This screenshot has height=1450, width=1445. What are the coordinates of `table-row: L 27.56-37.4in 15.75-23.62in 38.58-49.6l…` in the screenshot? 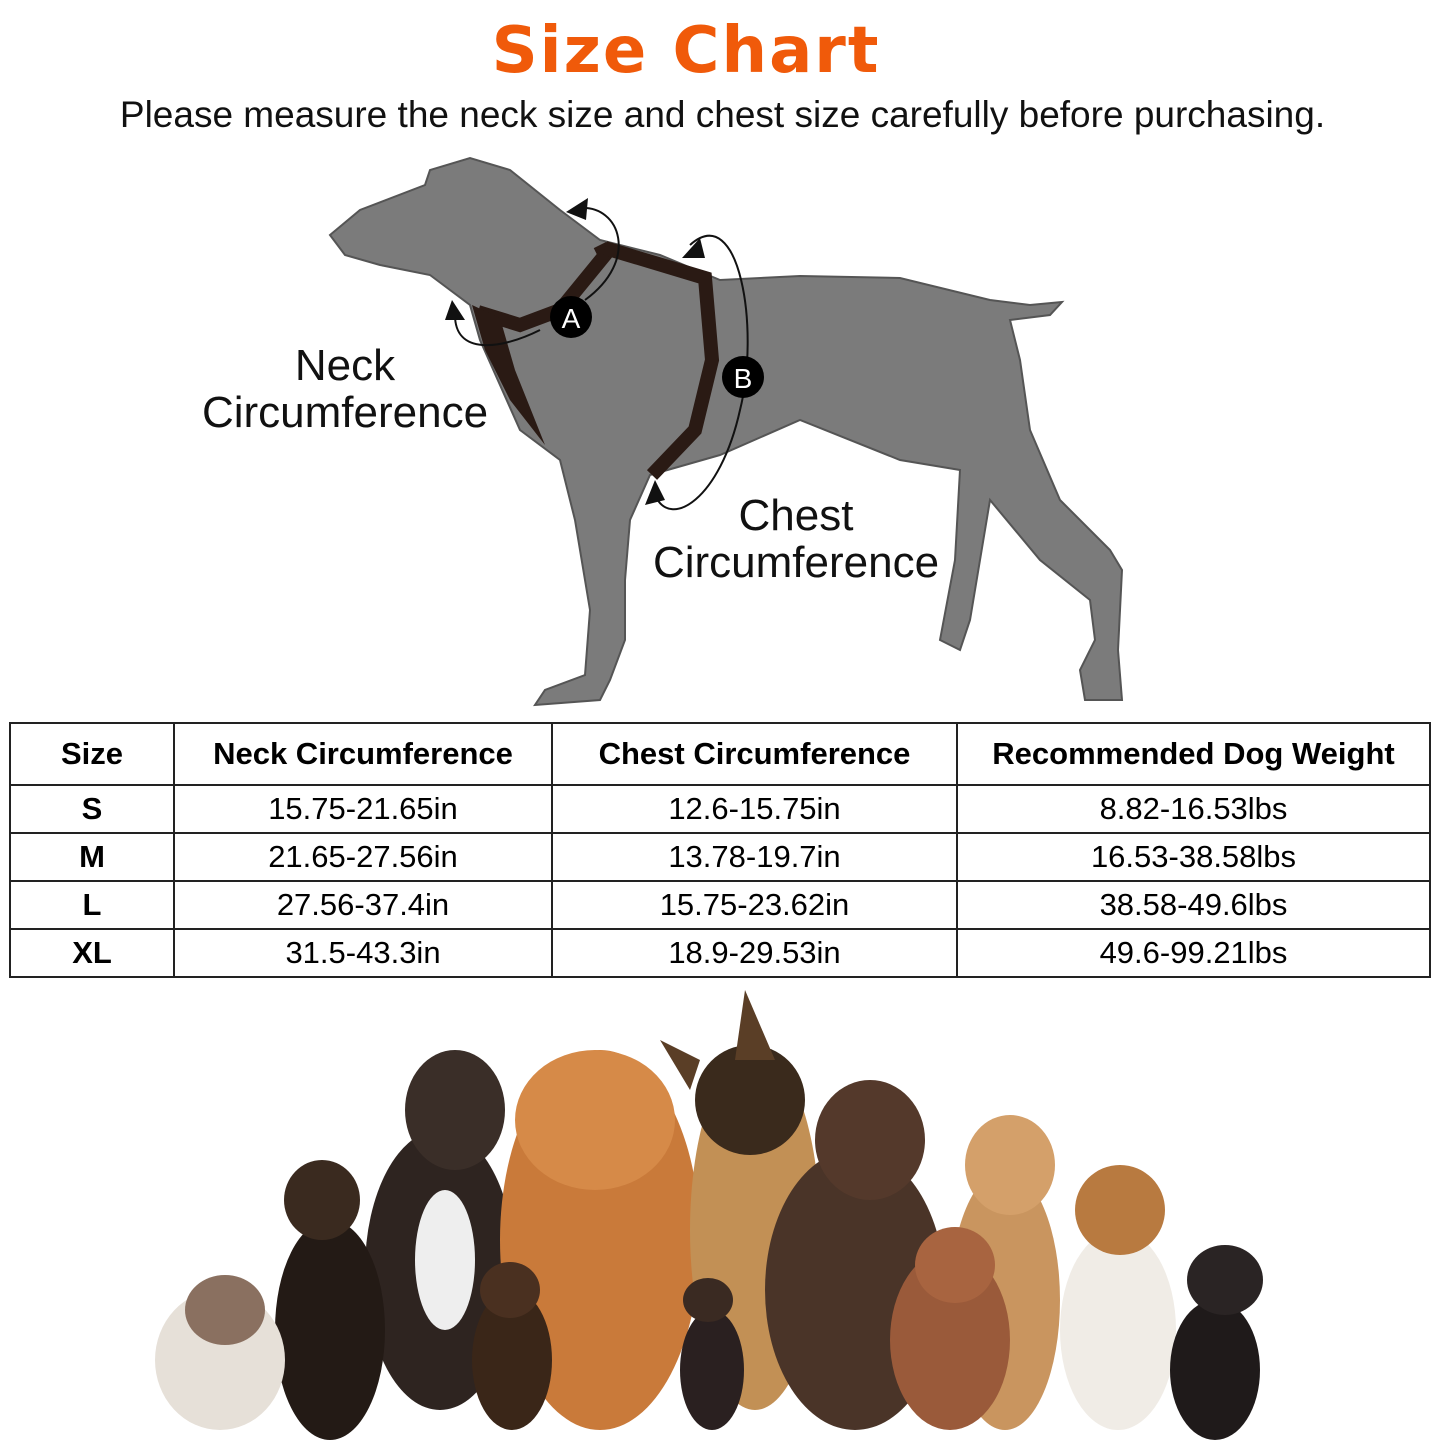 It's located at (720, 905).